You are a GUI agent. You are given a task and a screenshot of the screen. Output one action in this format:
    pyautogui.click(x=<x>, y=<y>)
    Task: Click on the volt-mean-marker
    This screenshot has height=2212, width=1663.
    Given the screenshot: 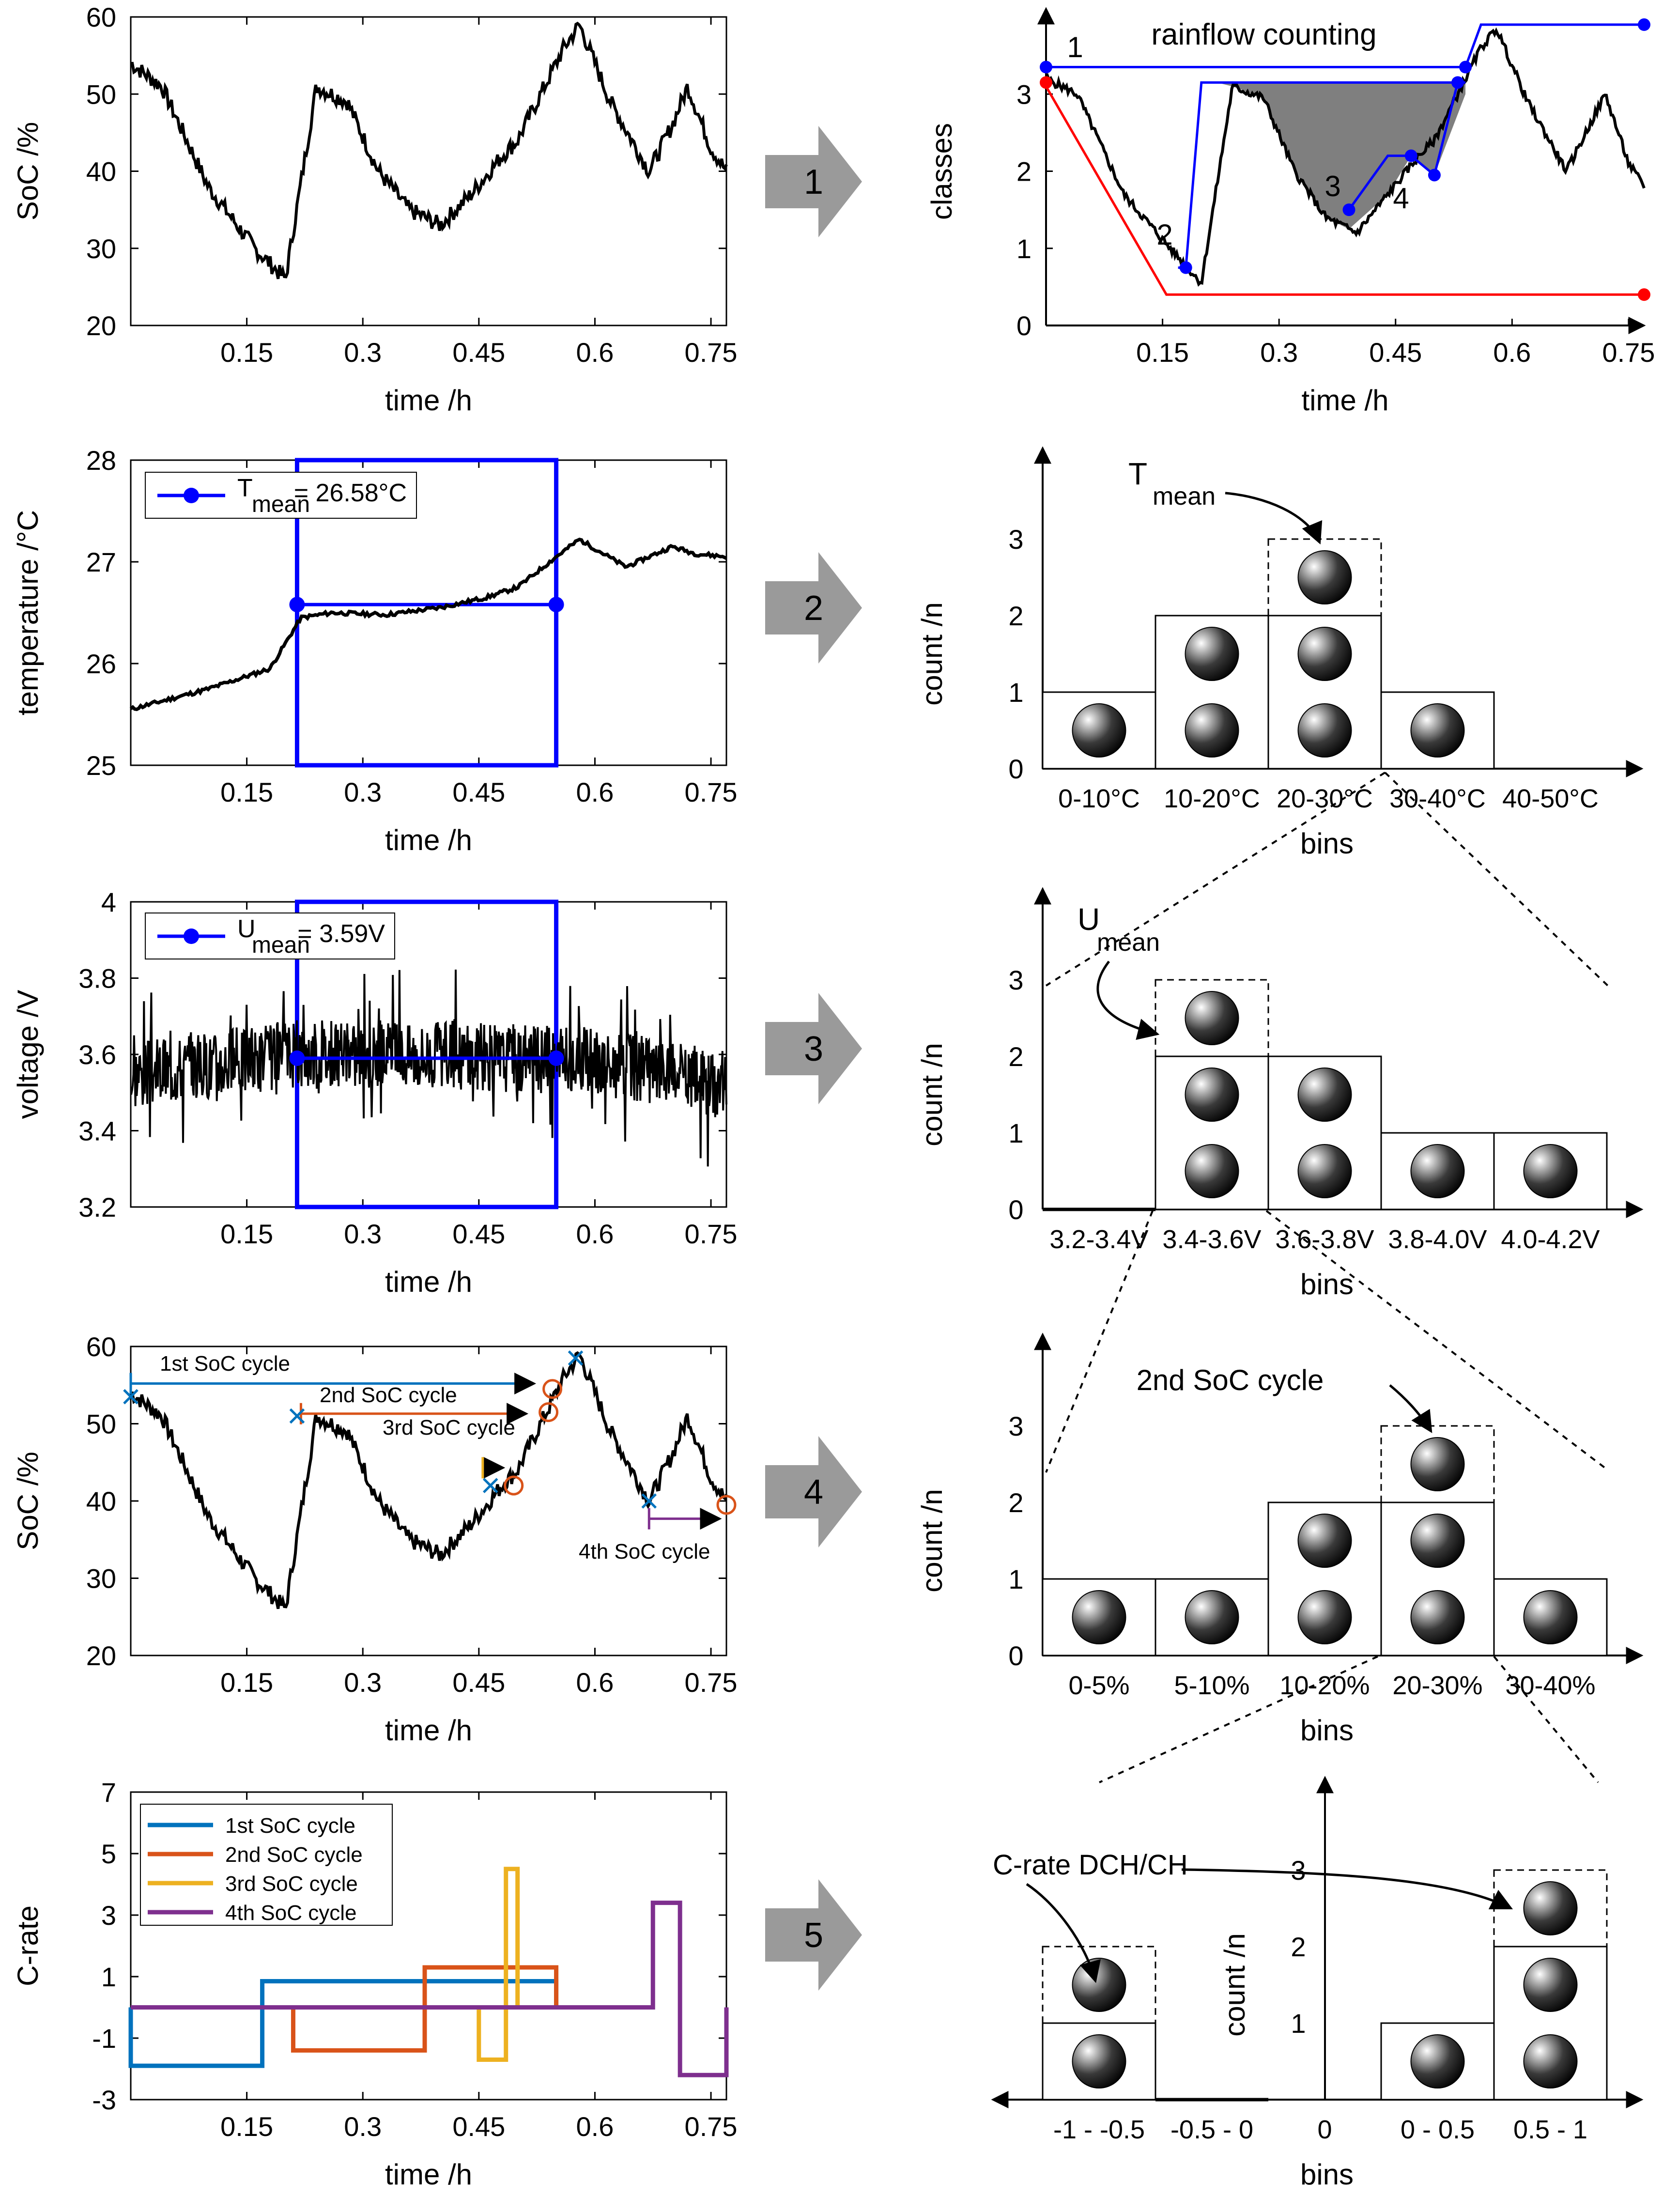 What is the action you would take?
    pyautogui.click(x=556, y=1058)
    